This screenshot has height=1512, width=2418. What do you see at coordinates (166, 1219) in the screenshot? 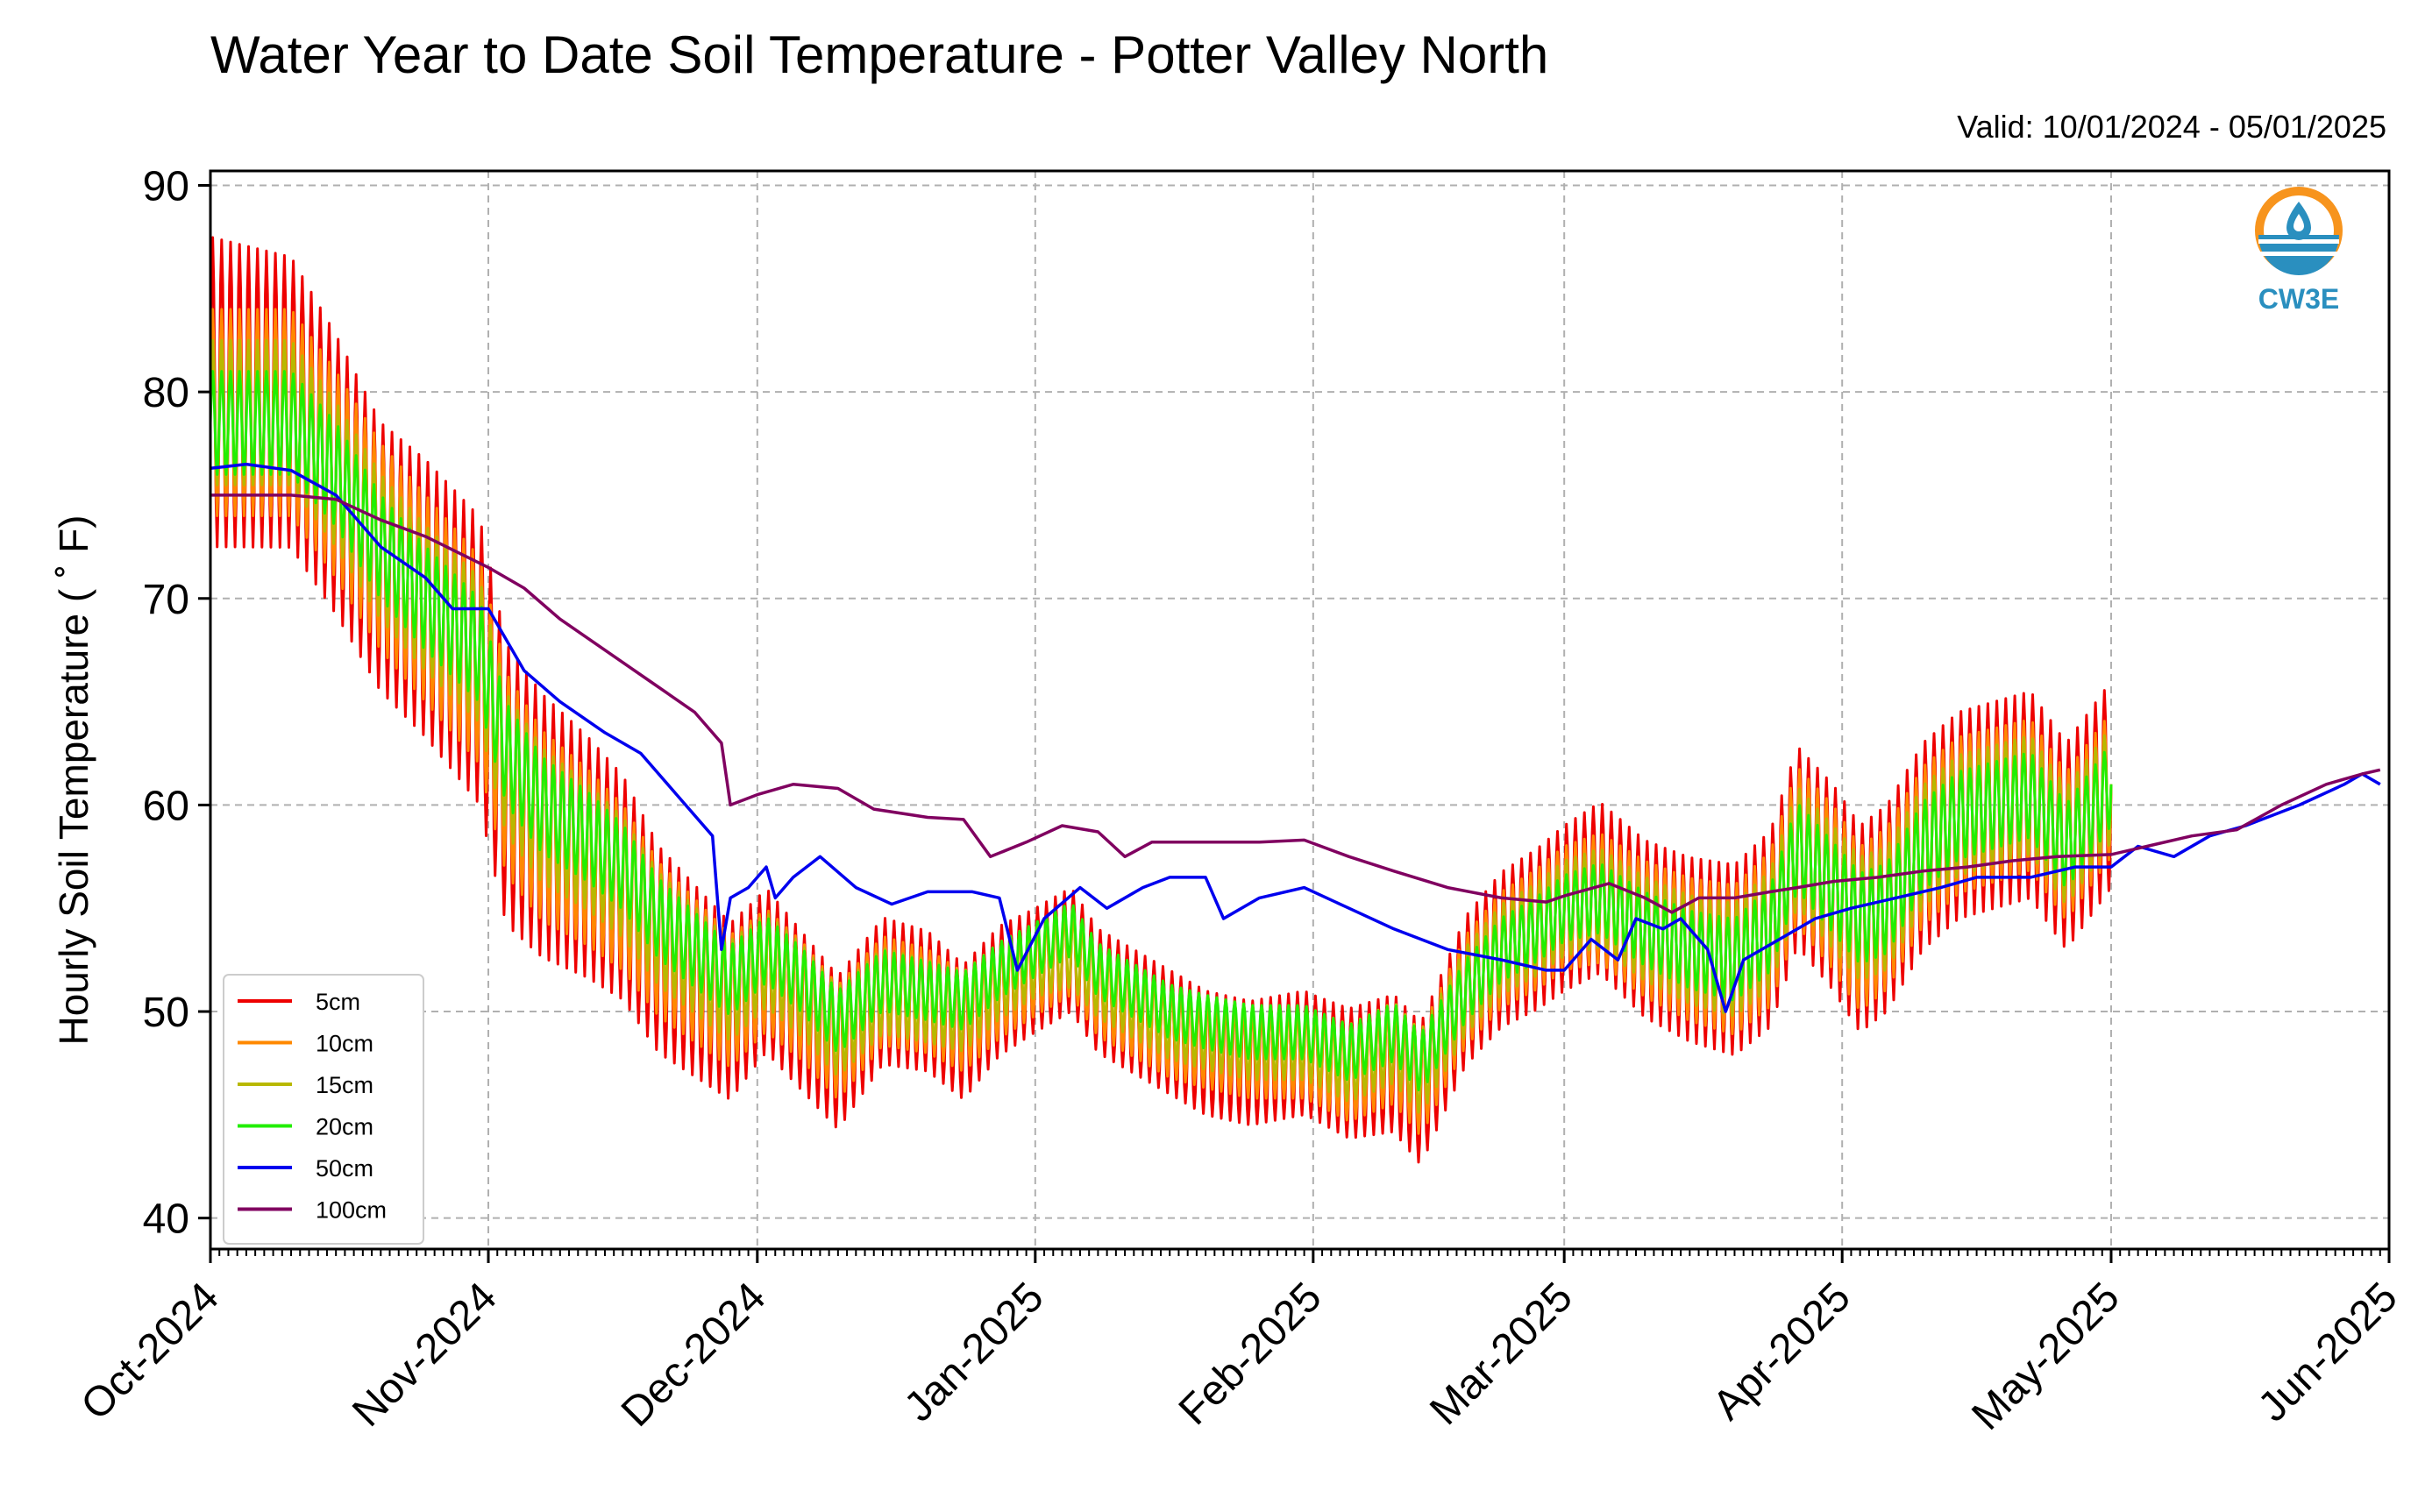
I see `y-tick-label: 40` at bounding box center [166, 1219].